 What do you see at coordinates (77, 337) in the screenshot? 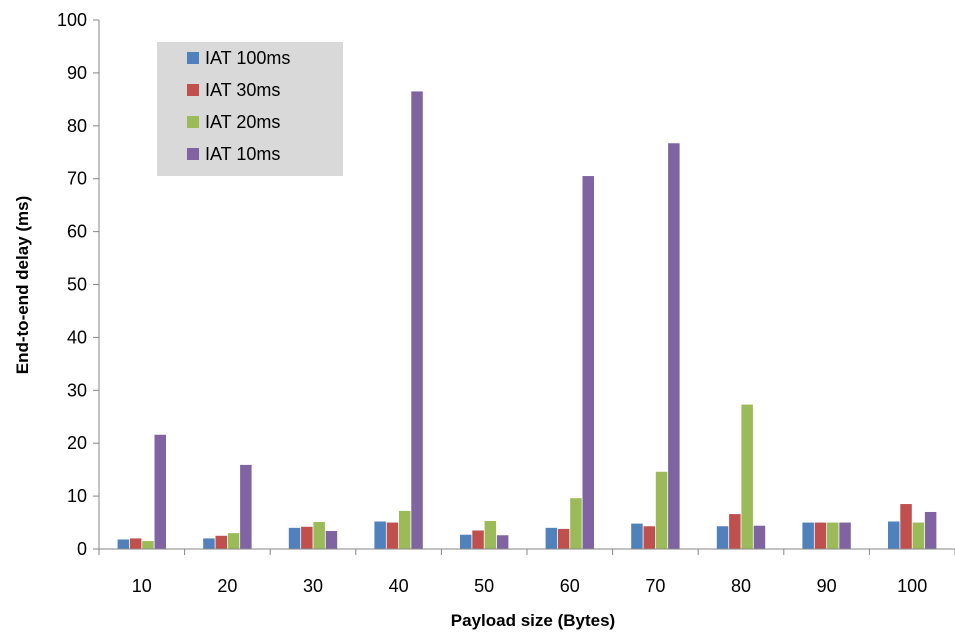
I see `y-tick-label: 40` at bounding box center [77, 337].